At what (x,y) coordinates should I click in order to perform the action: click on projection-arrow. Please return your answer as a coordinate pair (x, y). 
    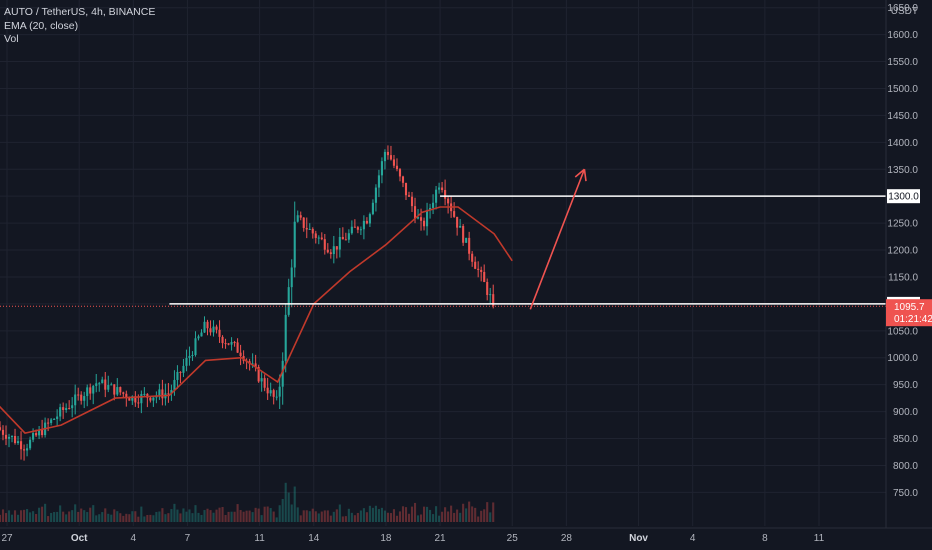
    Looking at the image, I should click on (558, 239).